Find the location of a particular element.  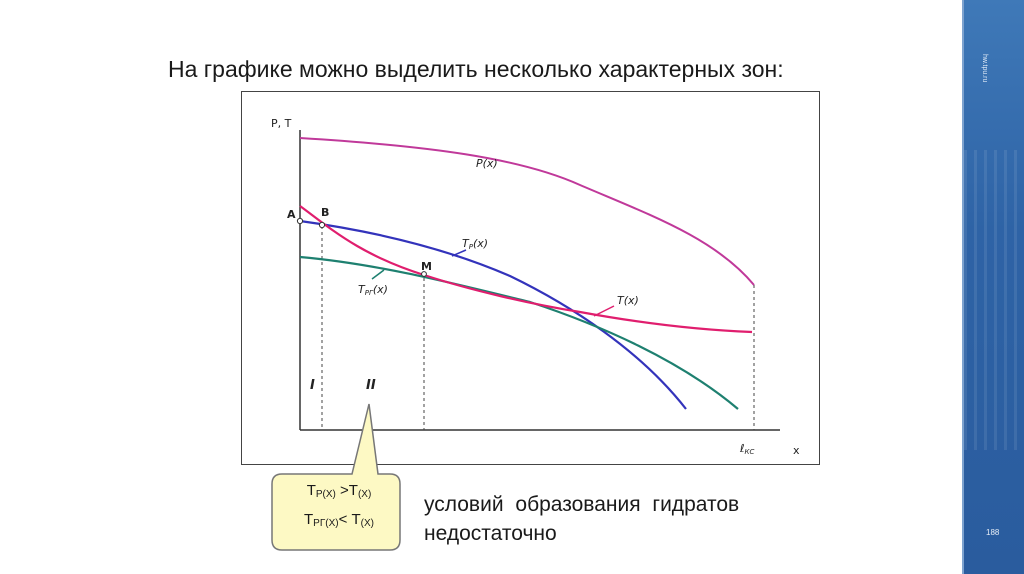

curve-Tp-label: TP(x) is located at coordinates (475, 244).